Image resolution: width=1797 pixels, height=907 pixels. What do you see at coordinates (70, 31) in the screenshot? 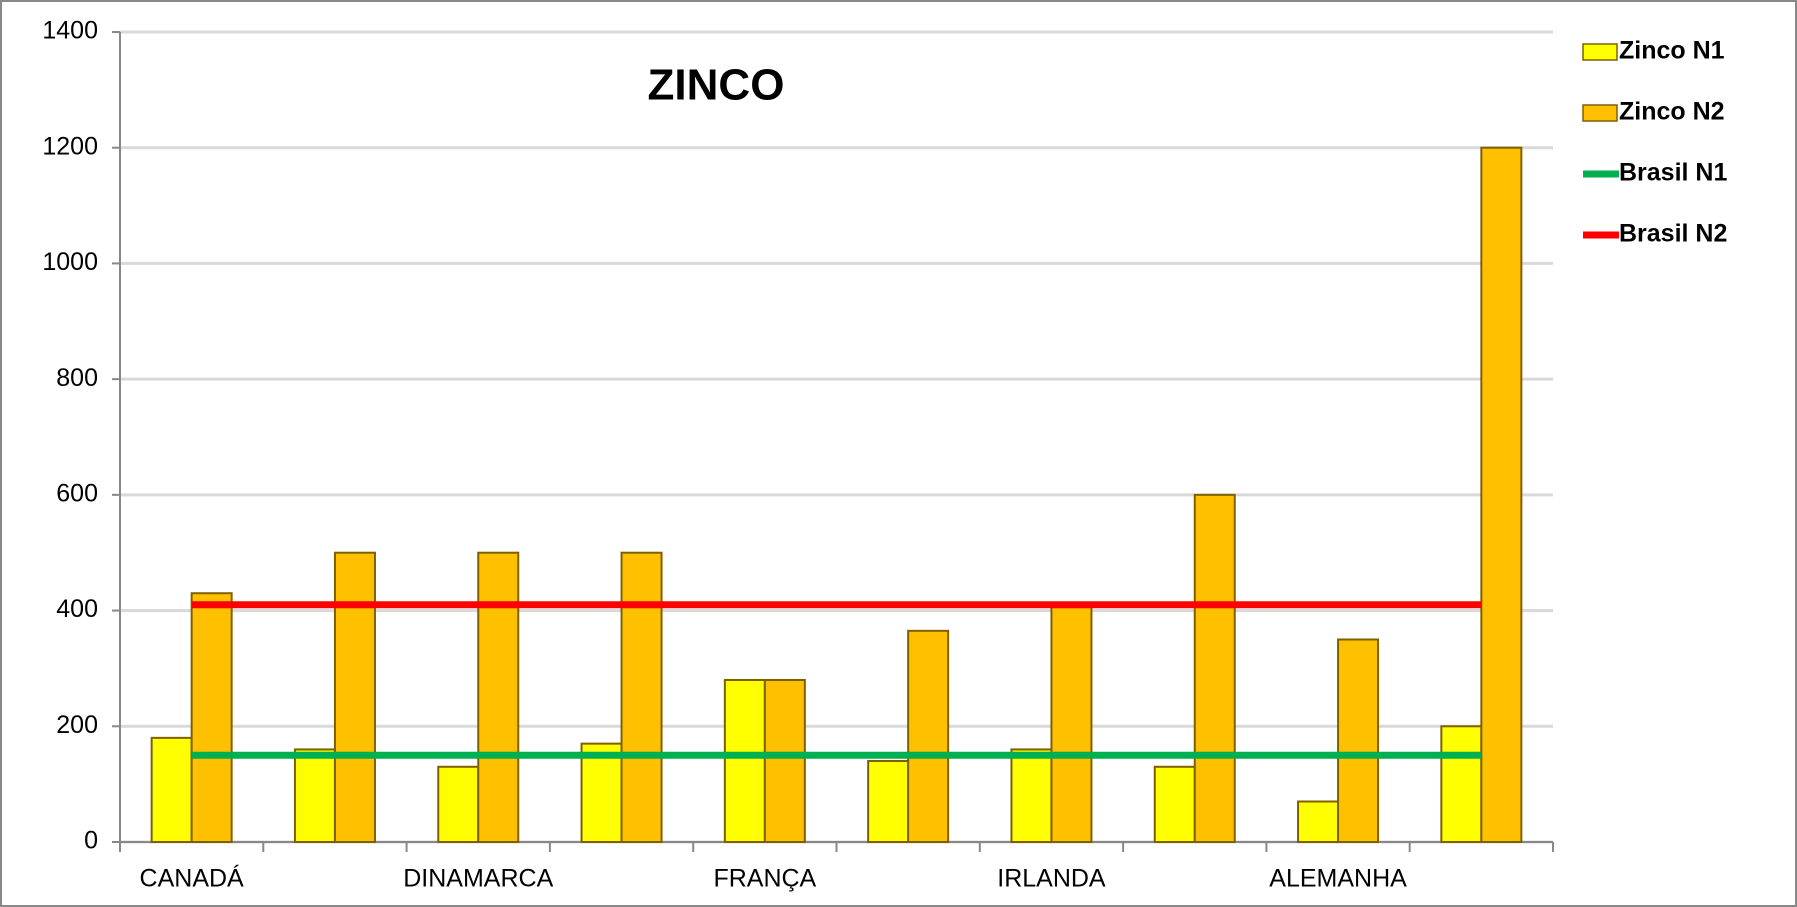
I see `y-tick-label: 1400` at bounding box center [70, 31].